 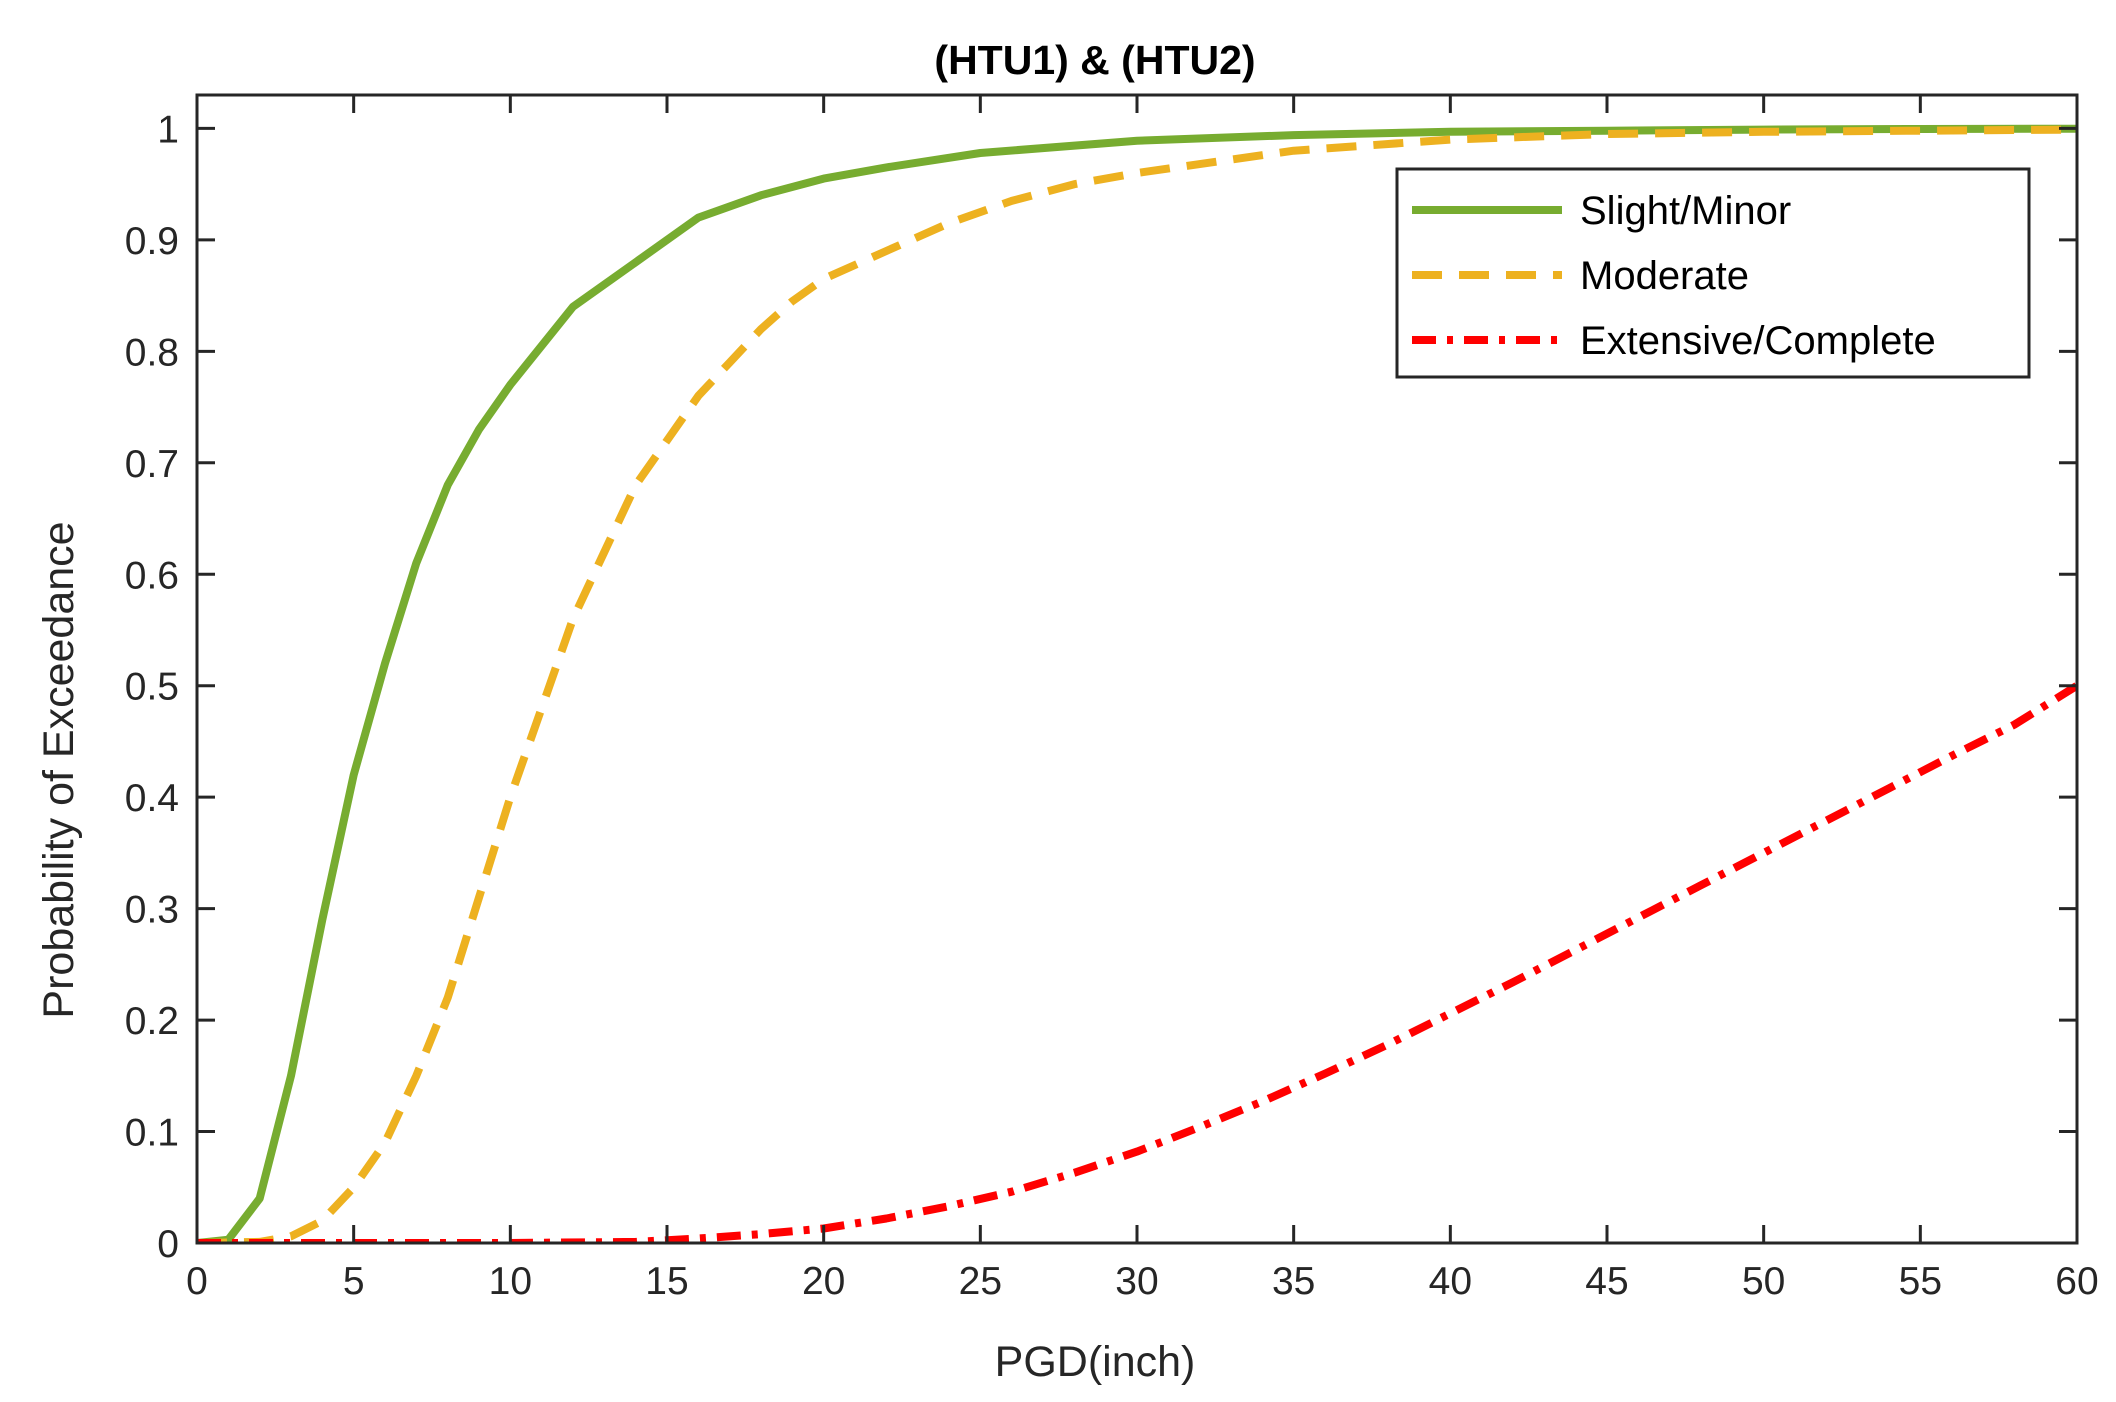 What do you see at coordinates (152, 687) in the screenshot?
I see `y-tick-label: 0.5` at bounding box center [152, 687].